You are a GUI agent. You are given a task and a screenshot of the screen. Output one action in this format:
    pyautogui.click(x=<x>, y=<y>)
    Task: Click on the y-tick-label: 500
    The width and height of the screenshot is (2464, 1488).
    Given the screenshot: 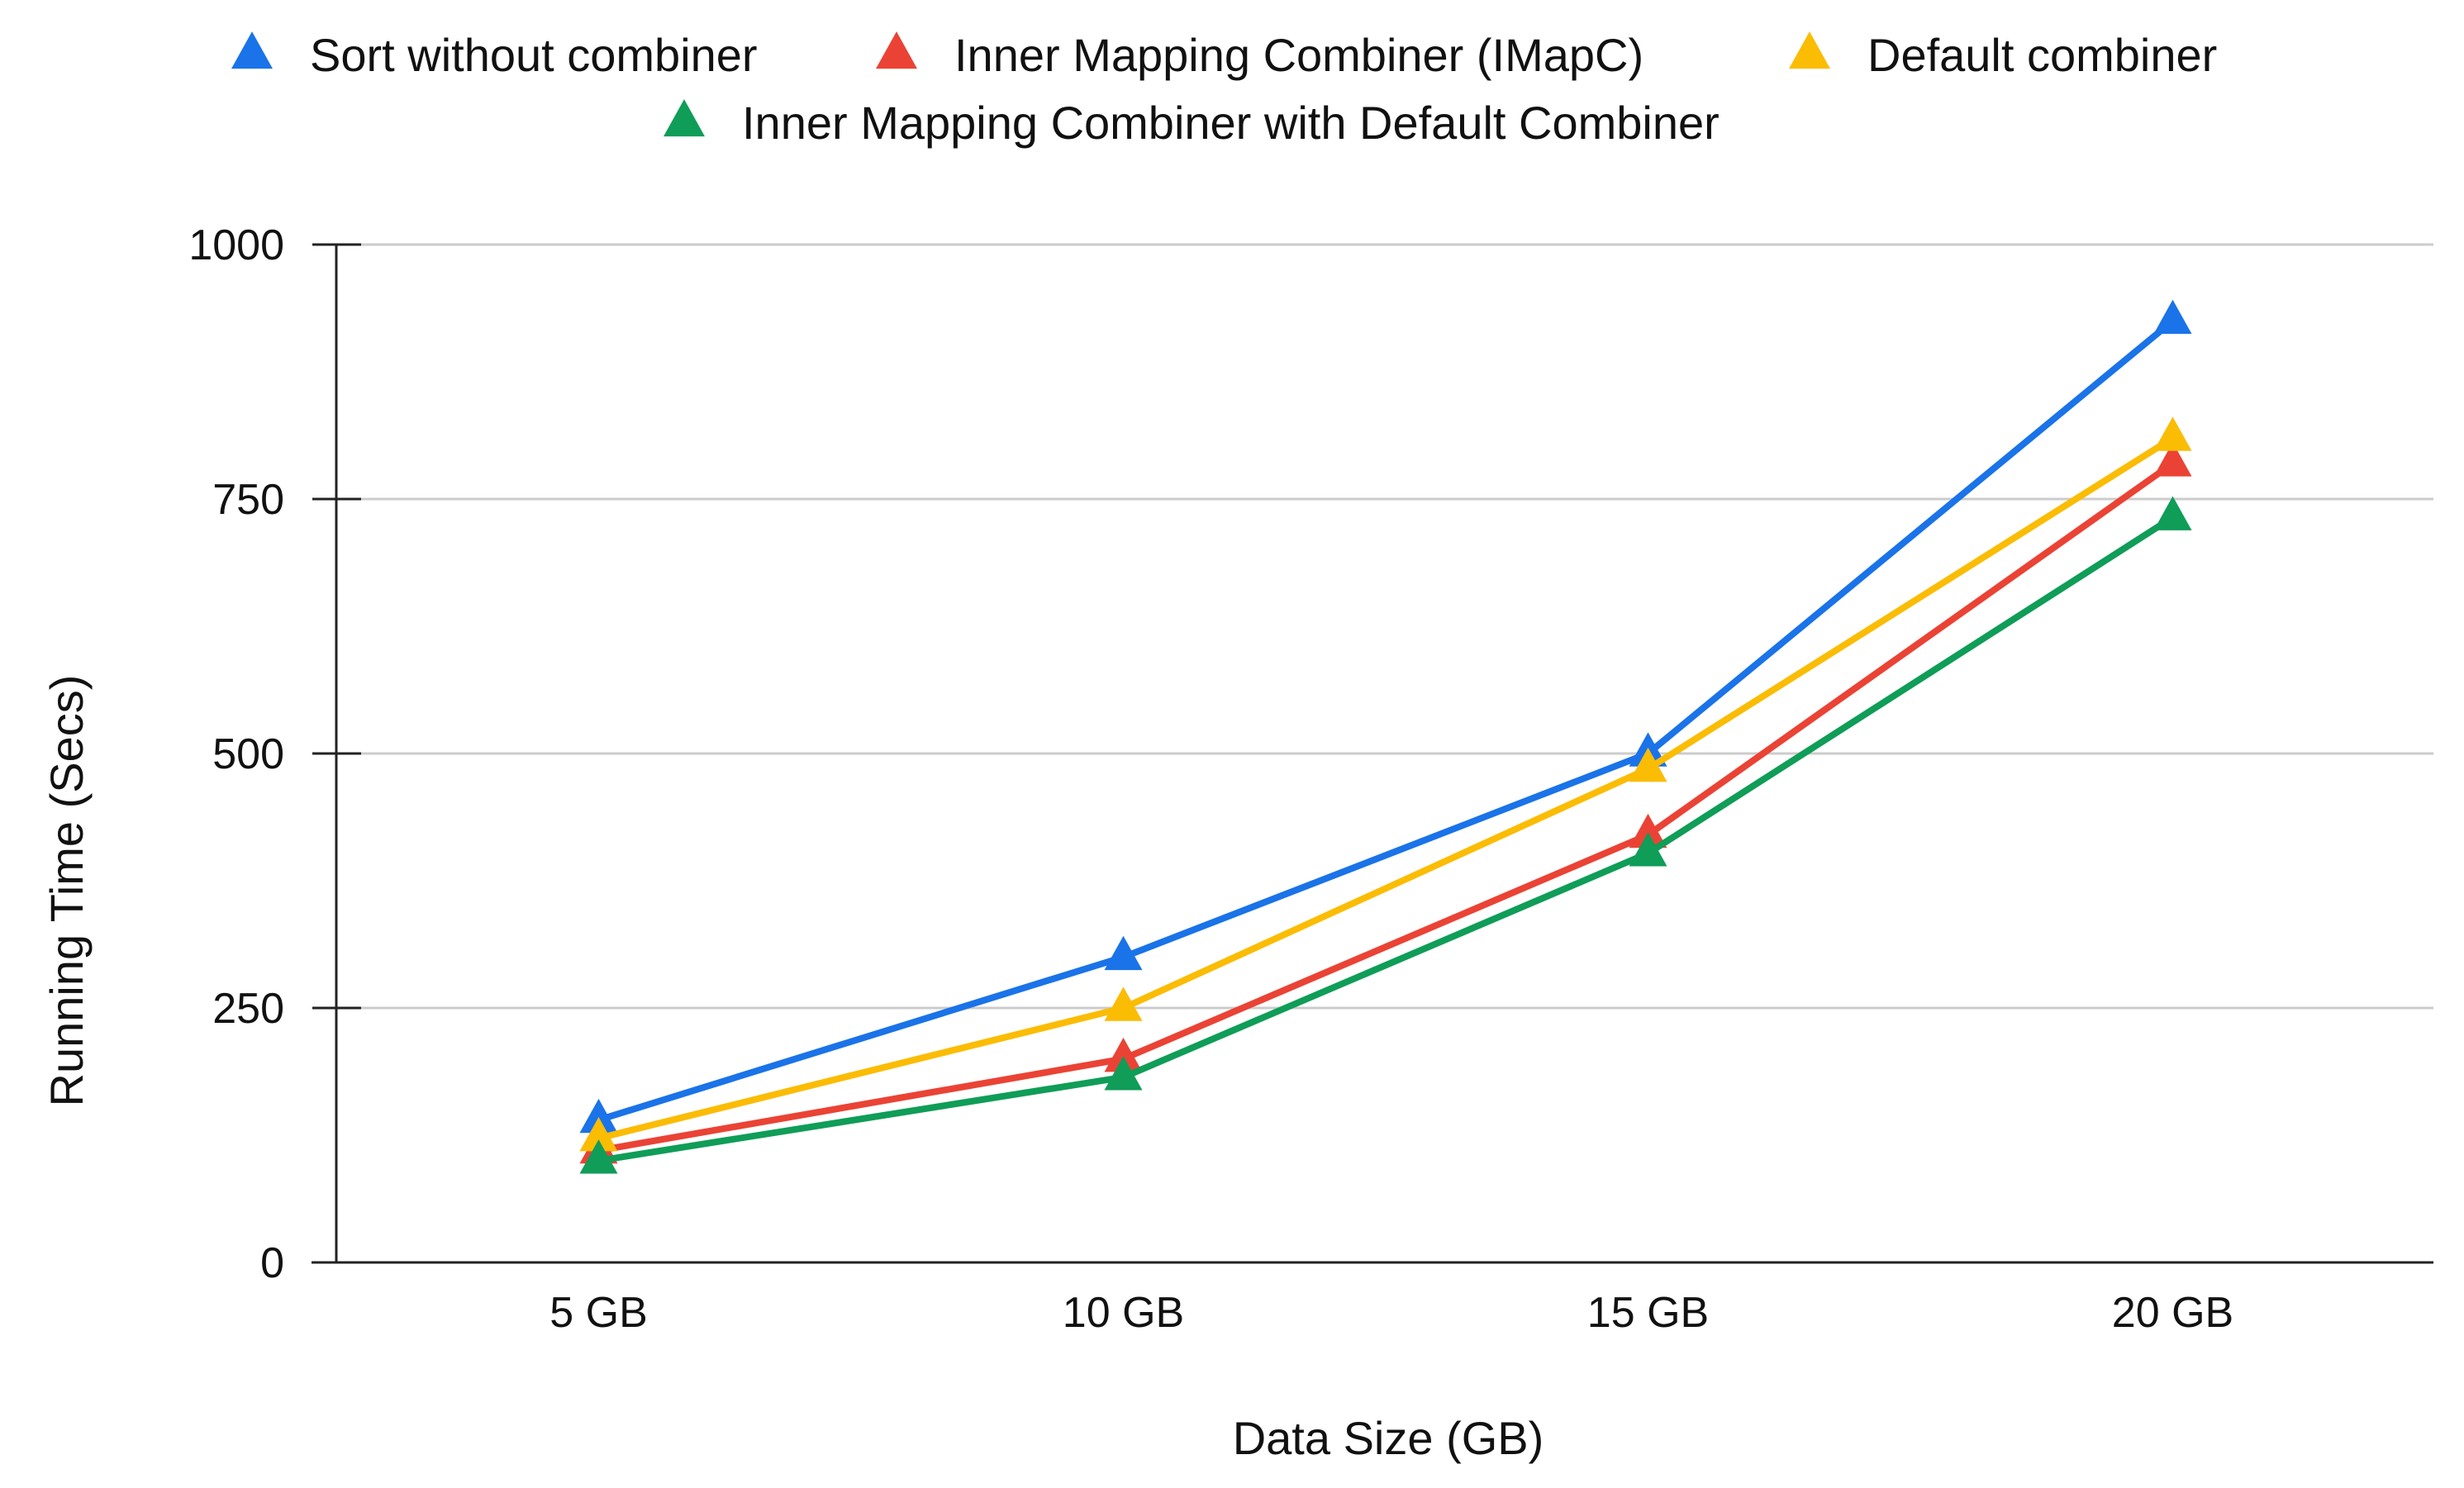 What is the action you would take?
    pyautogui.click(x=248, y=754)
    